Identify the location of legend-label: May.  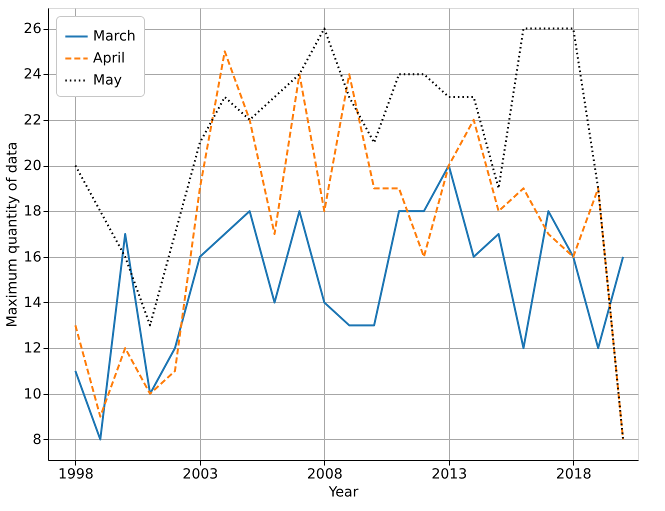
(107, 80).